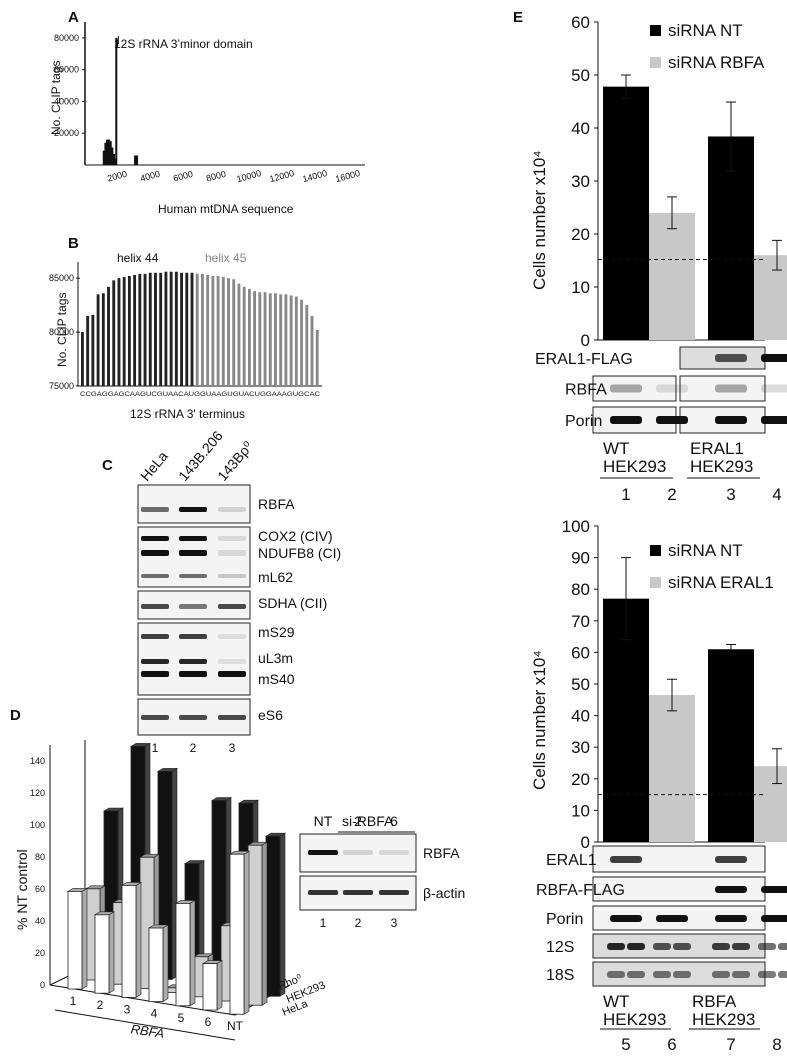  Describe the element at coordinates (705, 30) in the screenshot. I see `et-legend-label: siRNA NT` at that location.